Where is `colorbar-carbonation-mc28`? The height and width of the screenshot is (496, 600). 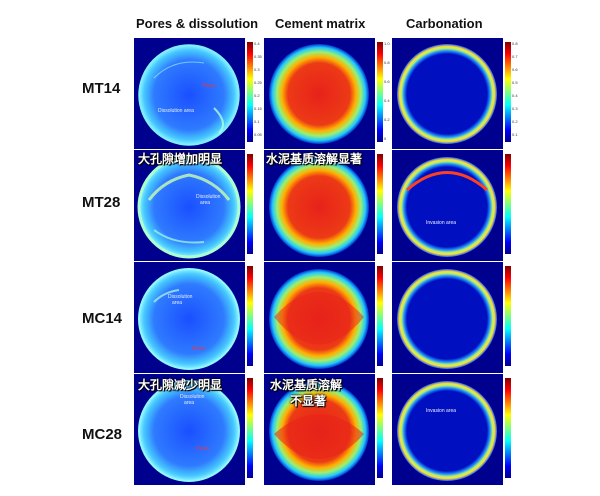 colorbar-carbonation-mc28 is located at coordinates (508, 428).